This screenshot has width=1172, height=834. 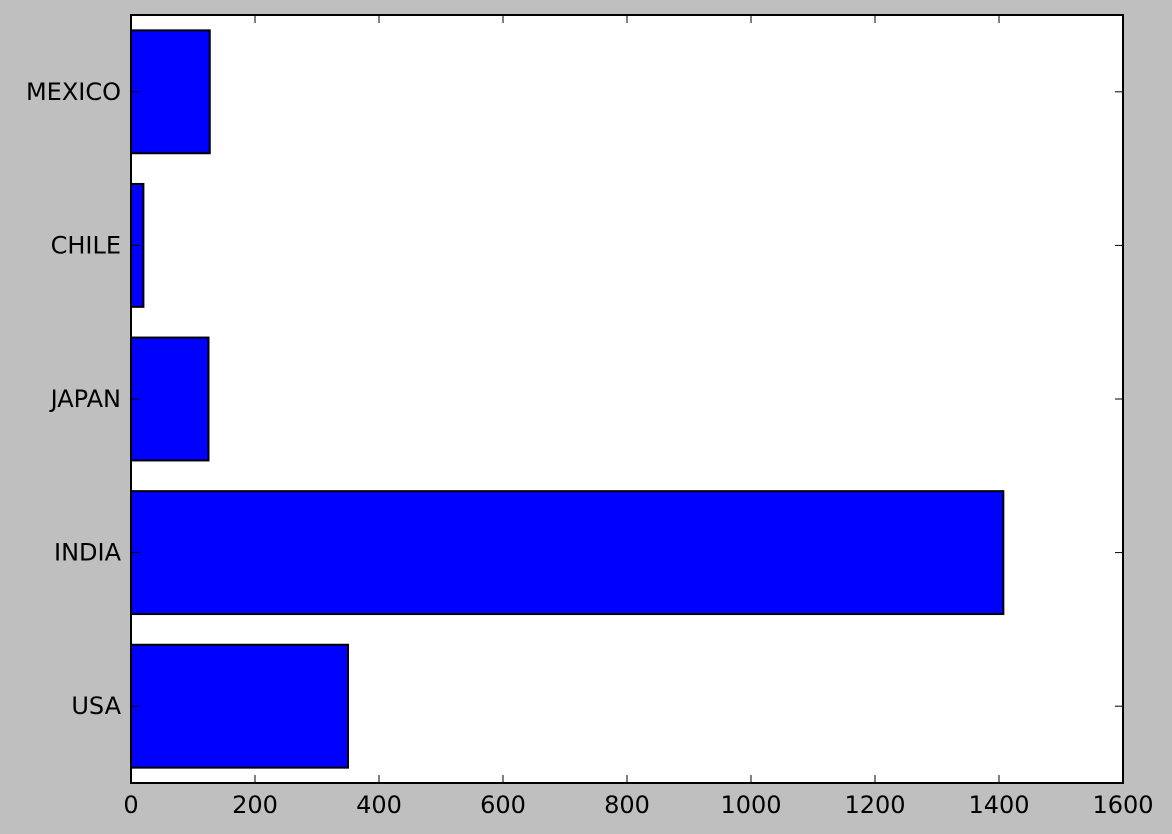 I want to click on y-tick-label: CHILE, so click(x=86, y=245).